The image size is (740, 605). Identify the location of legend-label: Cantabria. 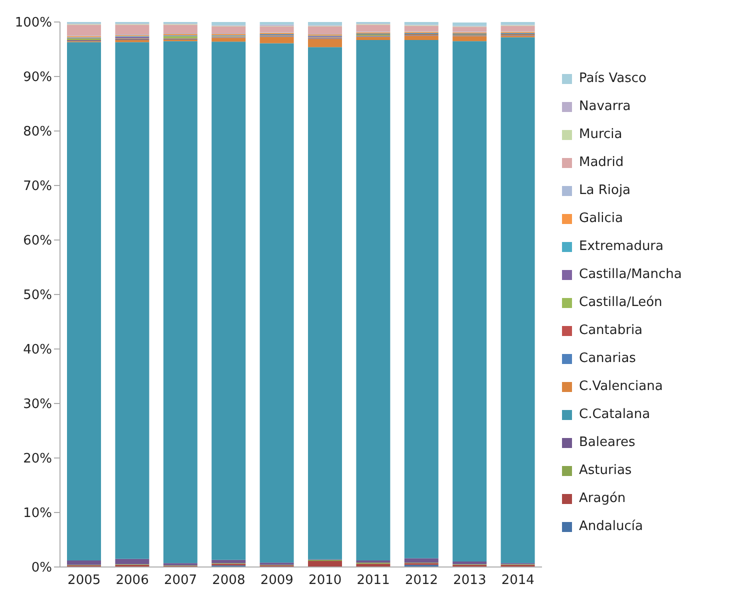
(611, 330).